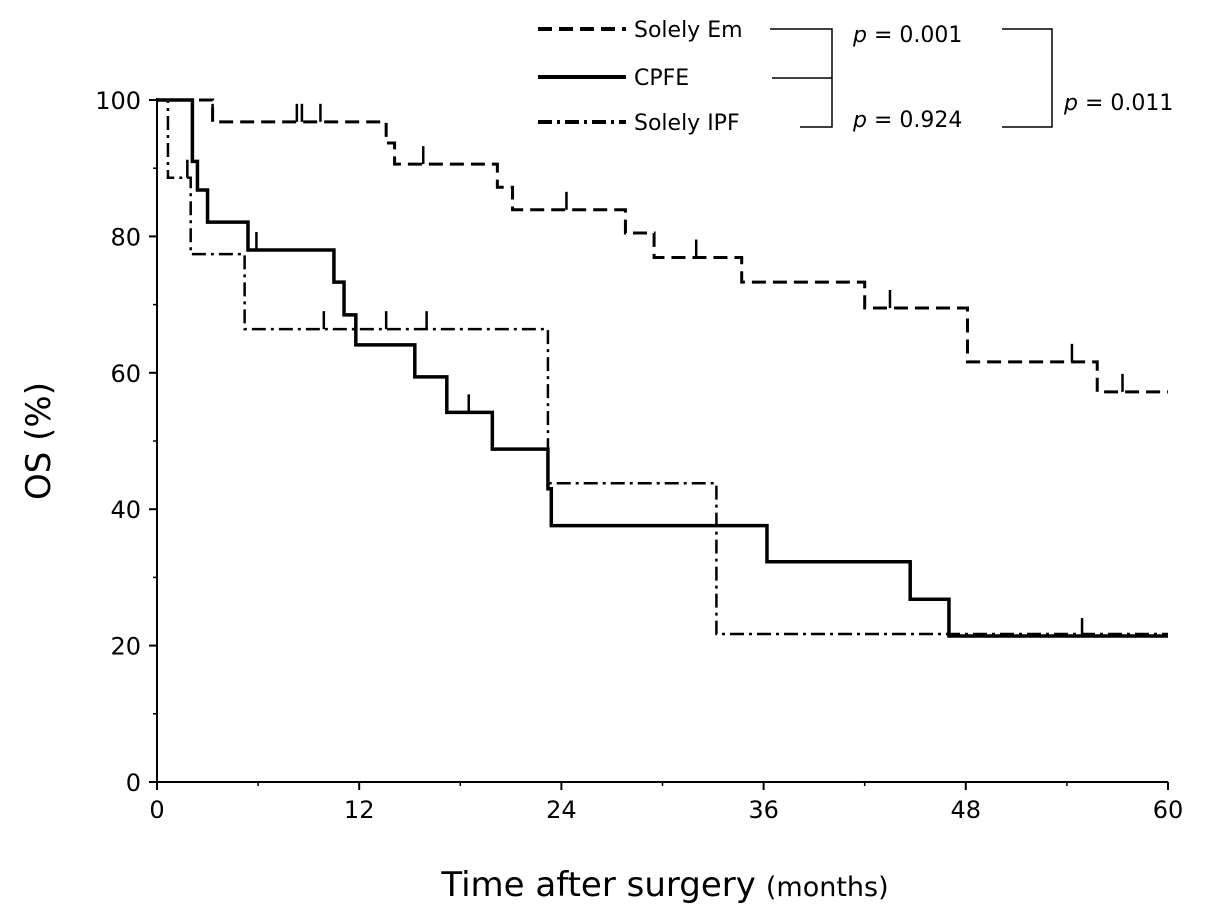  What do you see at coordinates (125, 647) in the screenshot?
I see `y-tick-label: 20` at bounding box center [125, 647].